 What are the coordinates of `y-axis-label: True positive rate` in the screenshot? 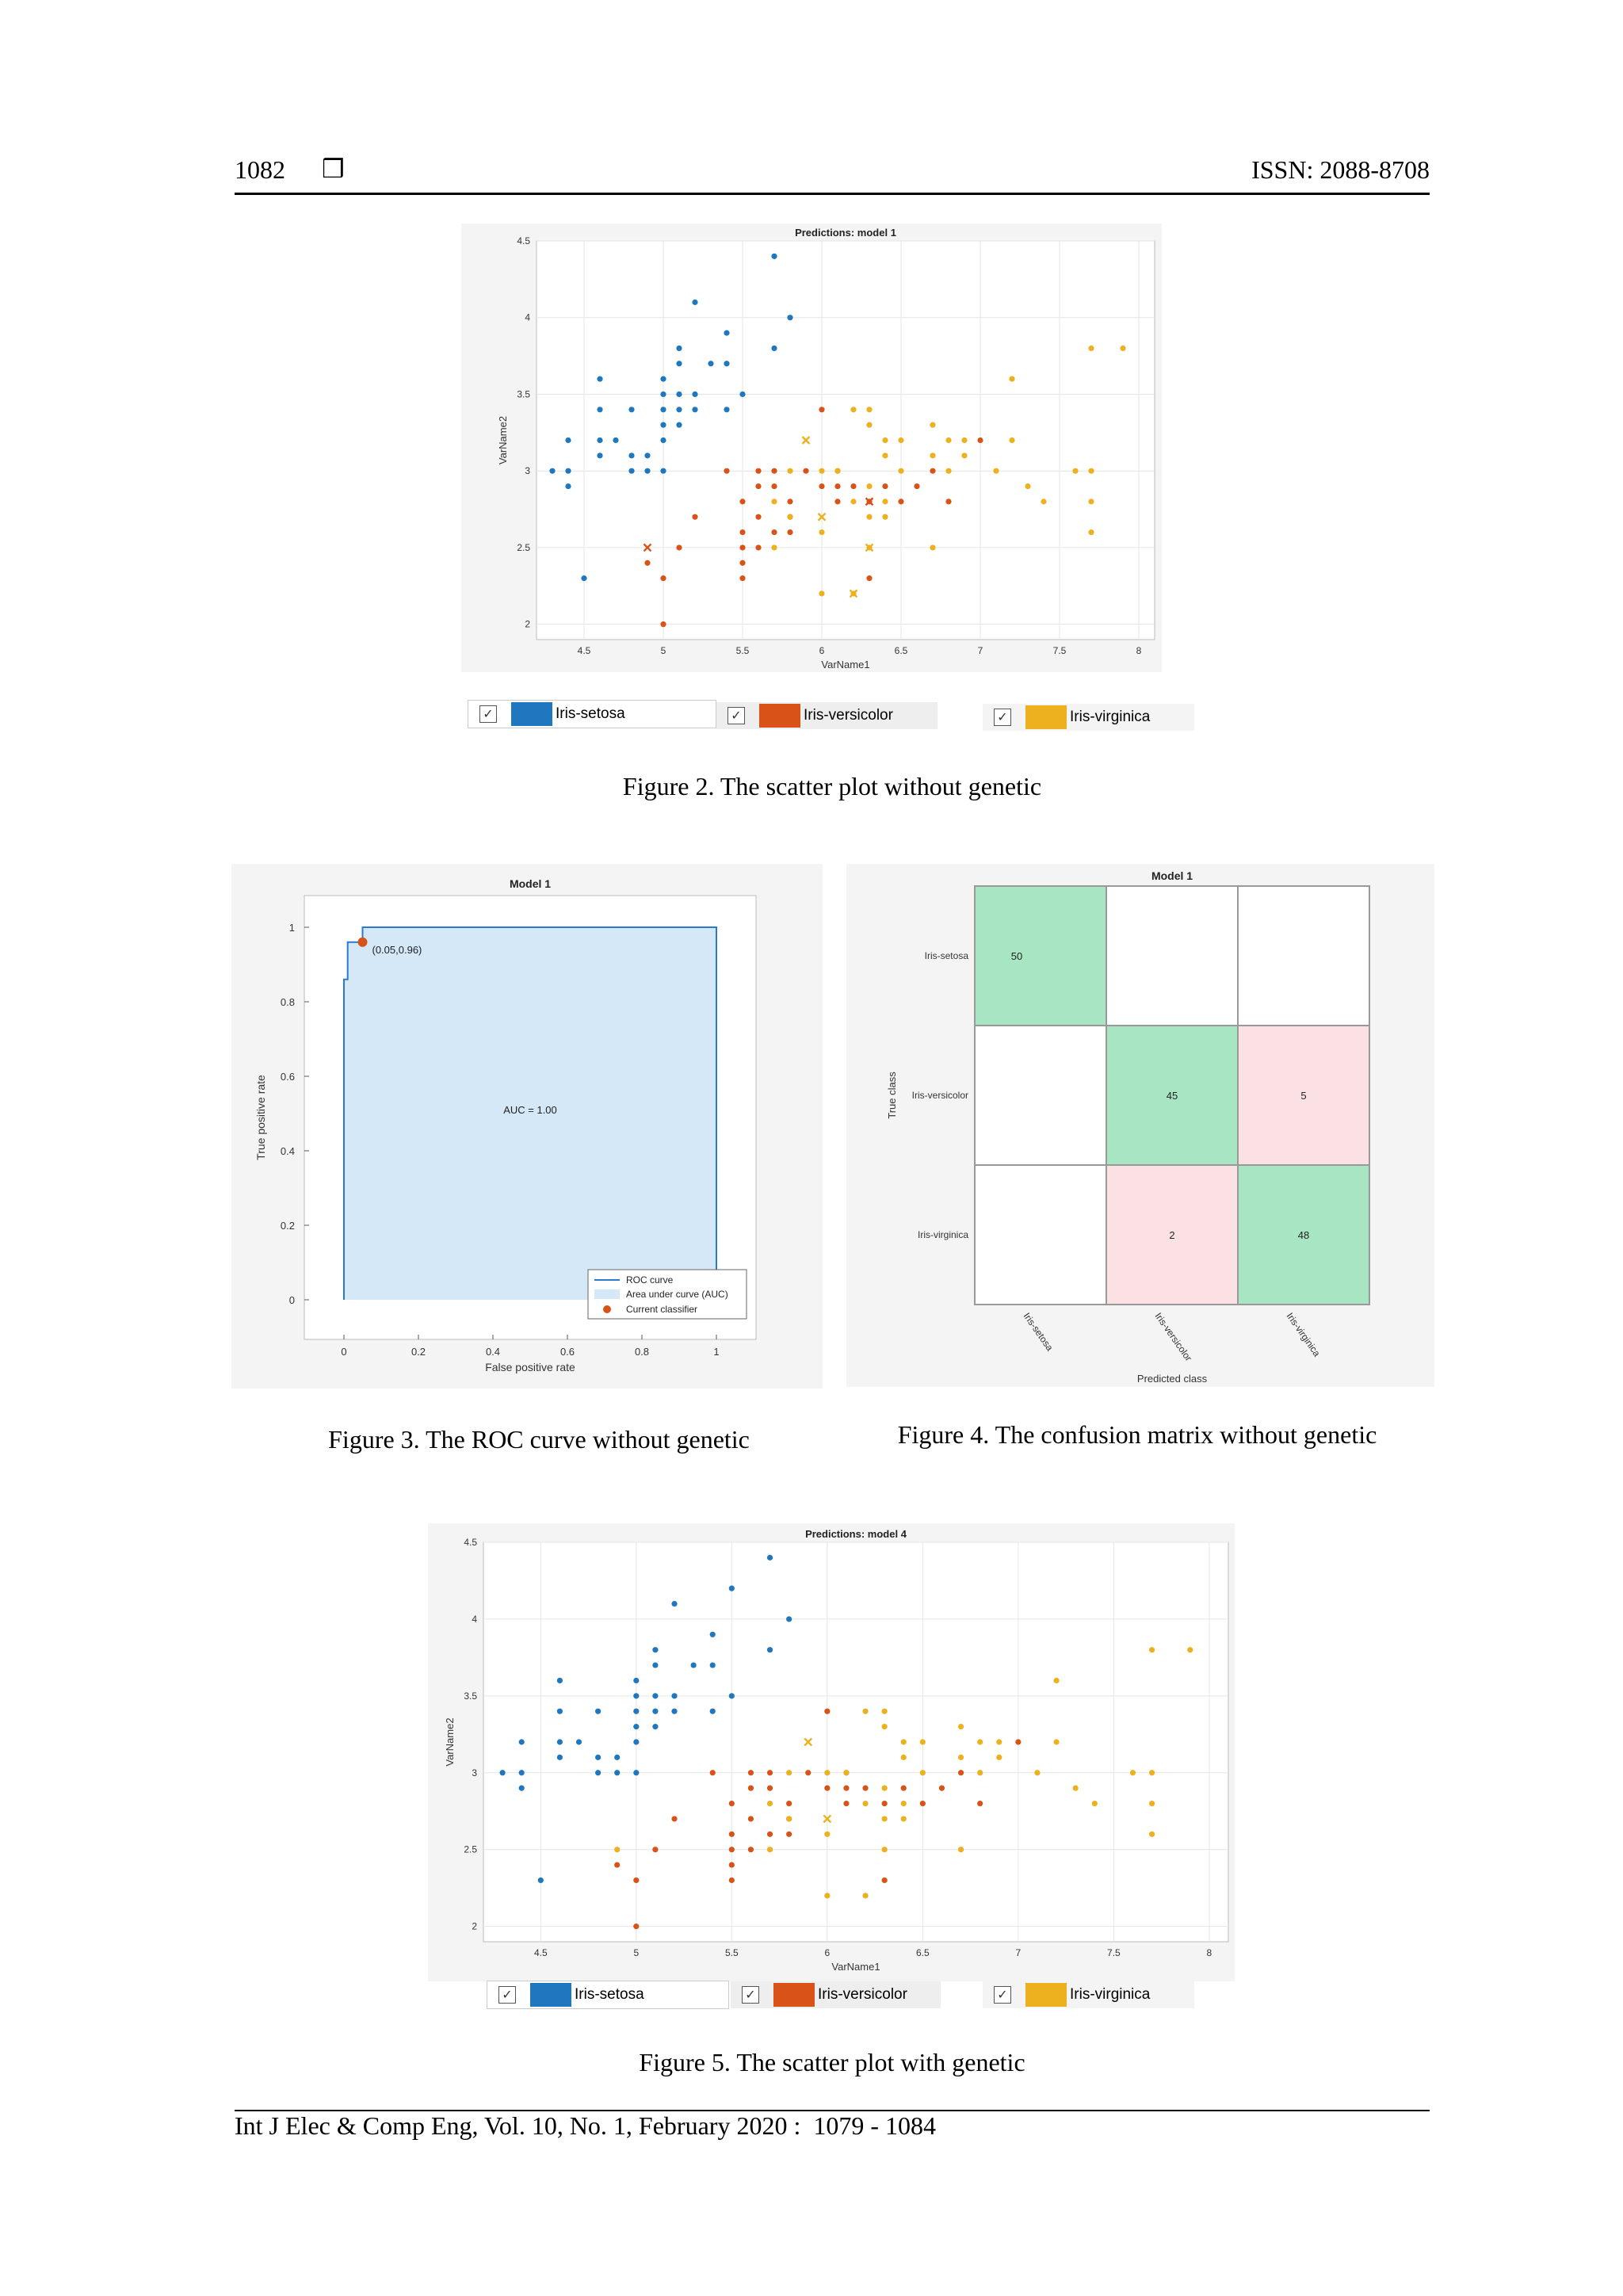 It's located at (260, 1117).